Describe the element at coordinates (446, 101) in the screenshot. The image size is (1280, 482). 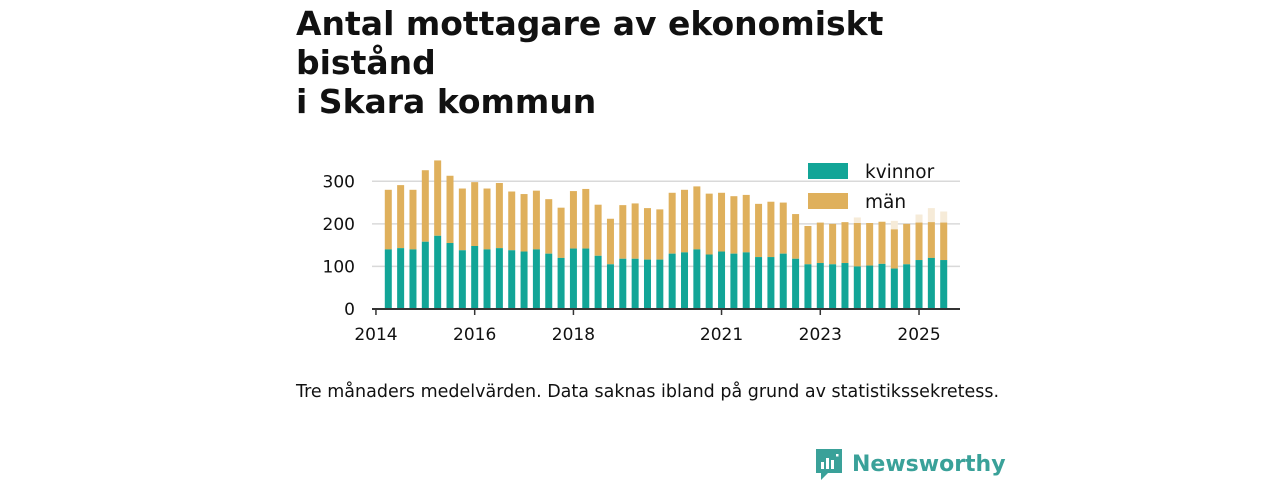
I see `chart-title-line-2: i Skara kommun` at that location.